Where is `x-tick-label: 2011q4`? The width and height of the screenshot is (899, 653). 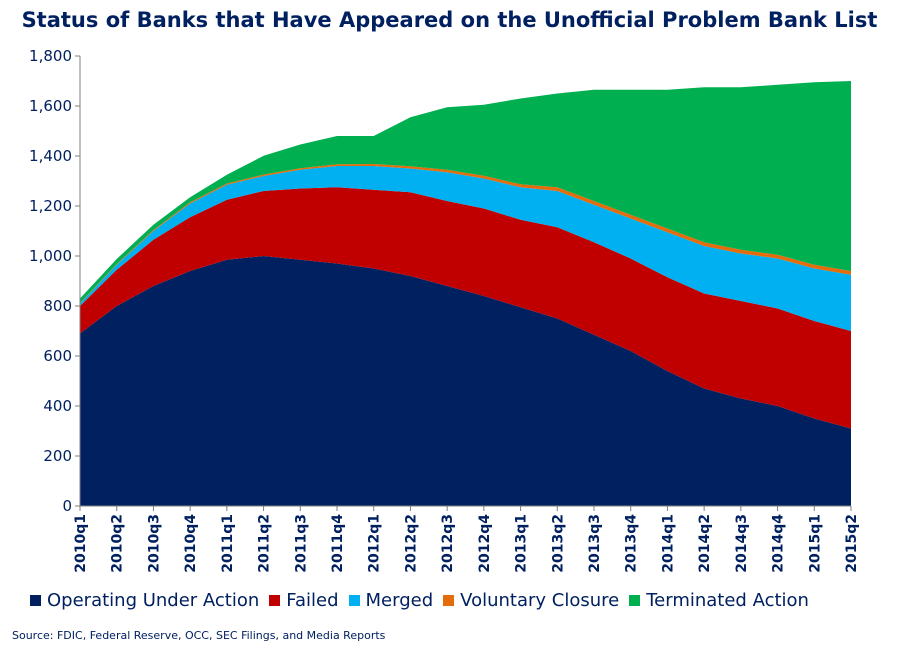
x-tick-label: 2011q4 is located at coordinates (338, 543).